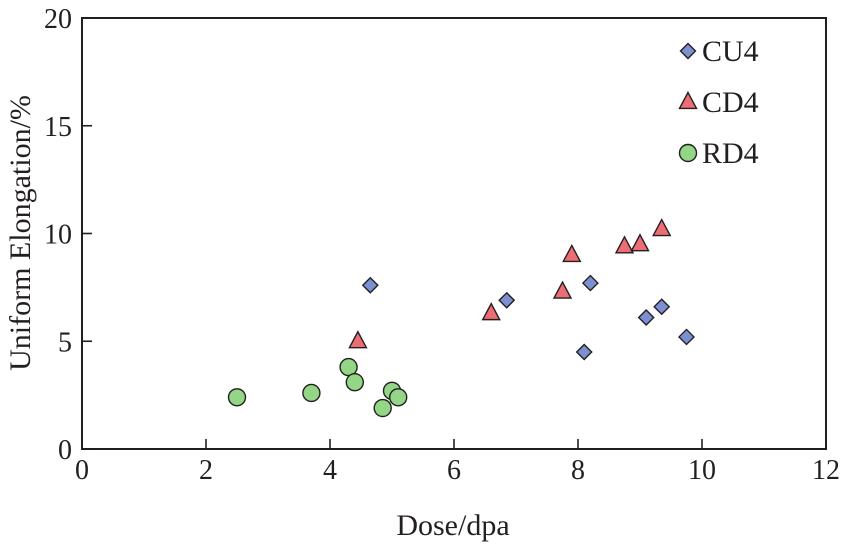 The height and width of the screenshot is (552, 856). What do you see at coordinates (702, 470) in the screenshot?
I see `x-tick-label: 10` at bounding box center [702, 470].